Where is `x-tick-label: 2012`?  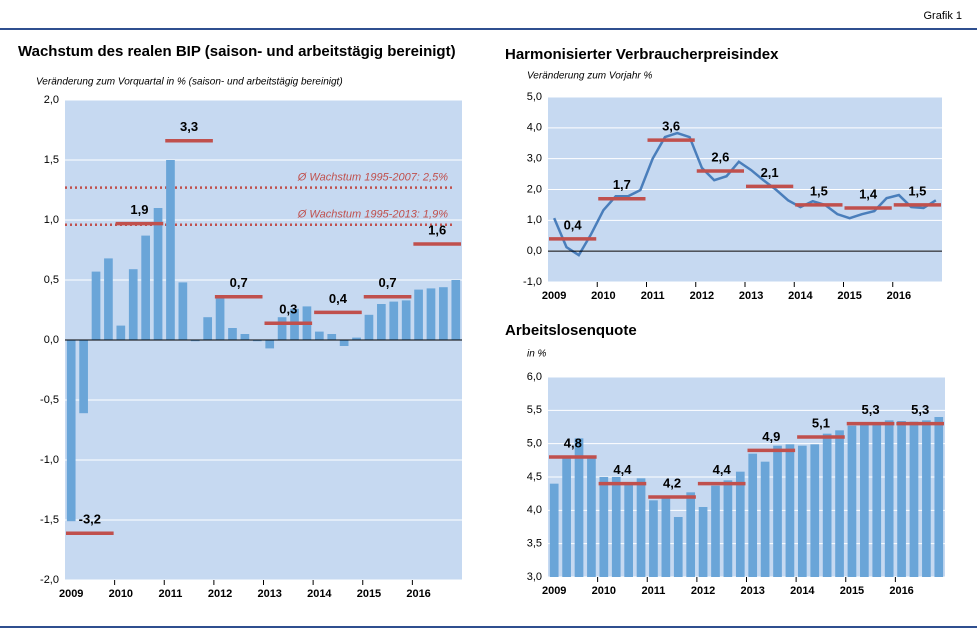
x-tick-label: 2012 is located at coordinates (220, 594).